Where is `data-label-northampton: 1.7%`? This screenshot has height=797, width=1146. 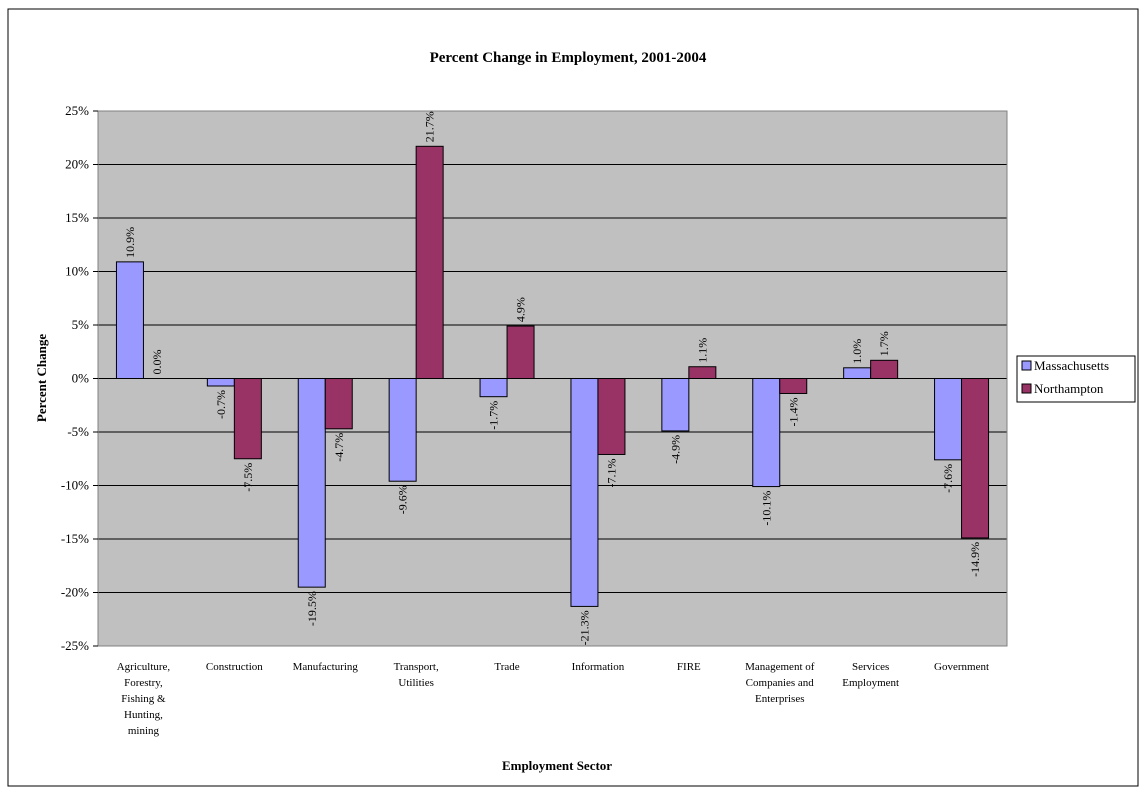 data-label-northampton: 1.7% is located at coordinates (884, 343).